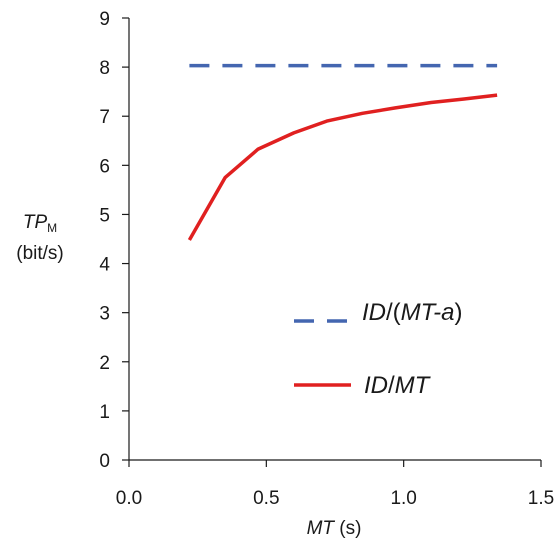  What do you see at coordinates (104, 117) in the screenshot?
I see `y-tick-label: 7` at bounding box center [104, 117].